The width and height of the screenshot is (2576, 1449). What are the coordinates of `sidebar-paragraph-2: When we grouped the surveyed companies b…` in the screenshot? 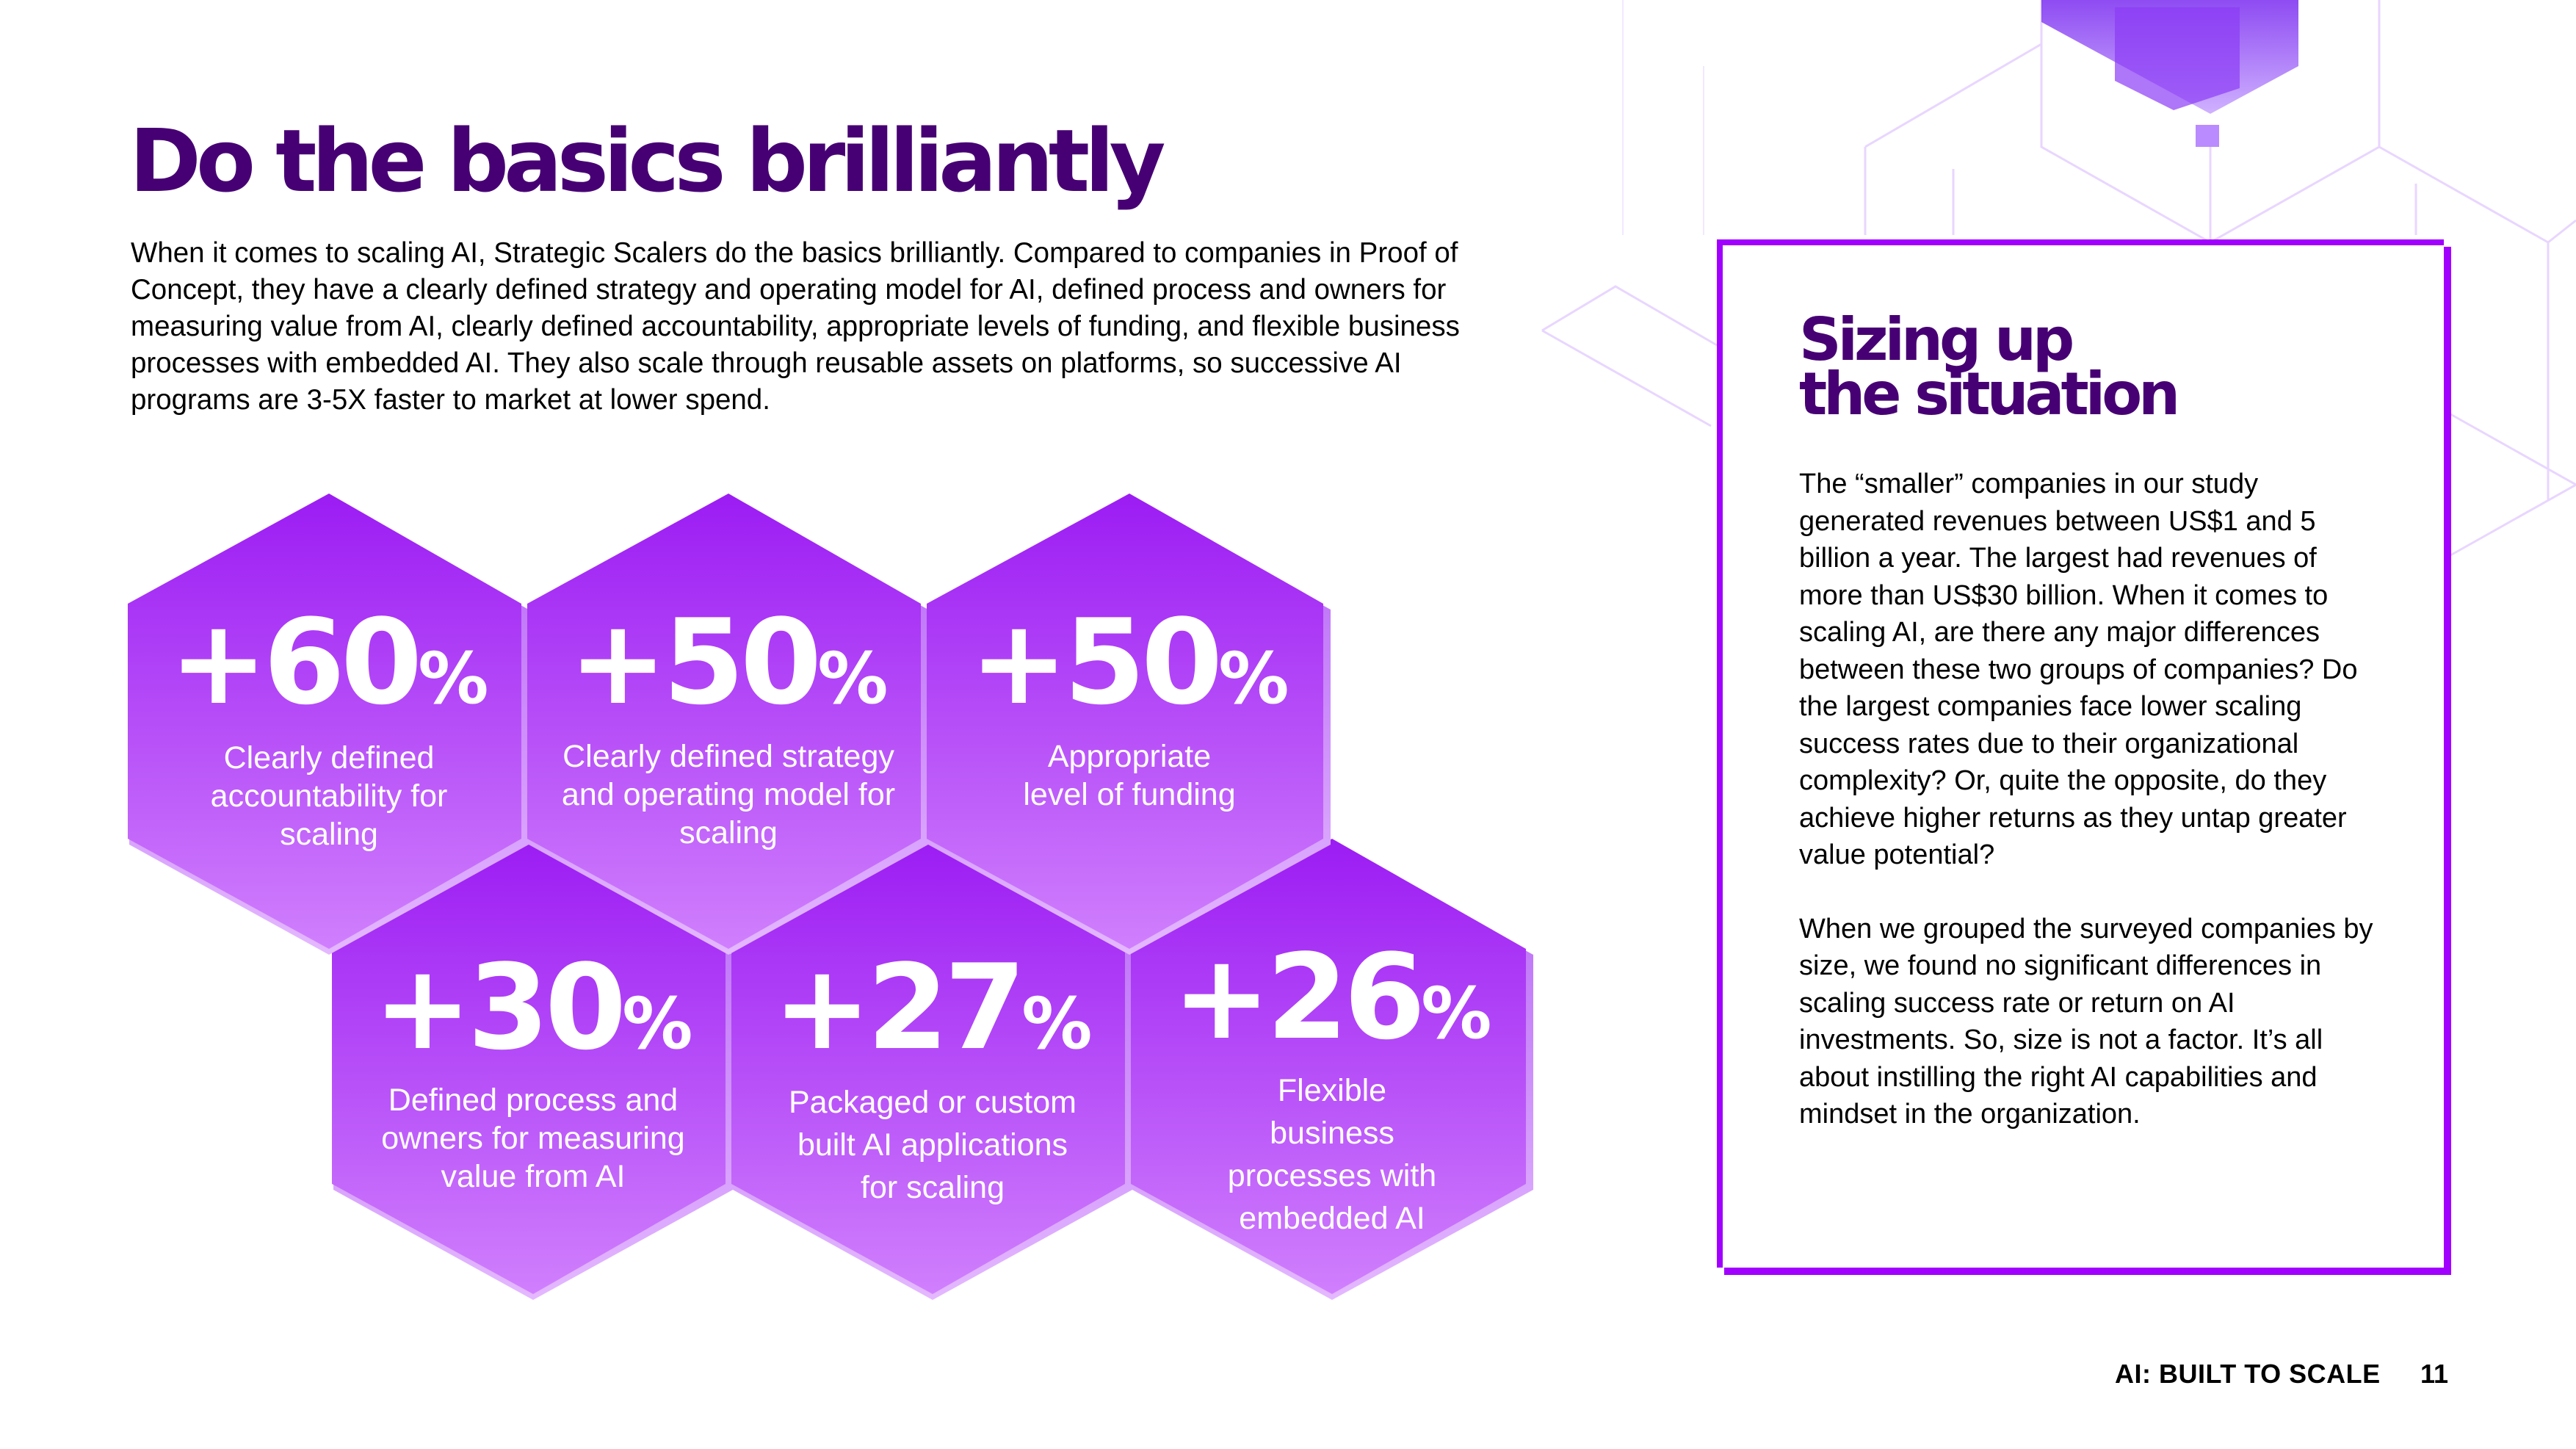 It's located at (2086, 1021).